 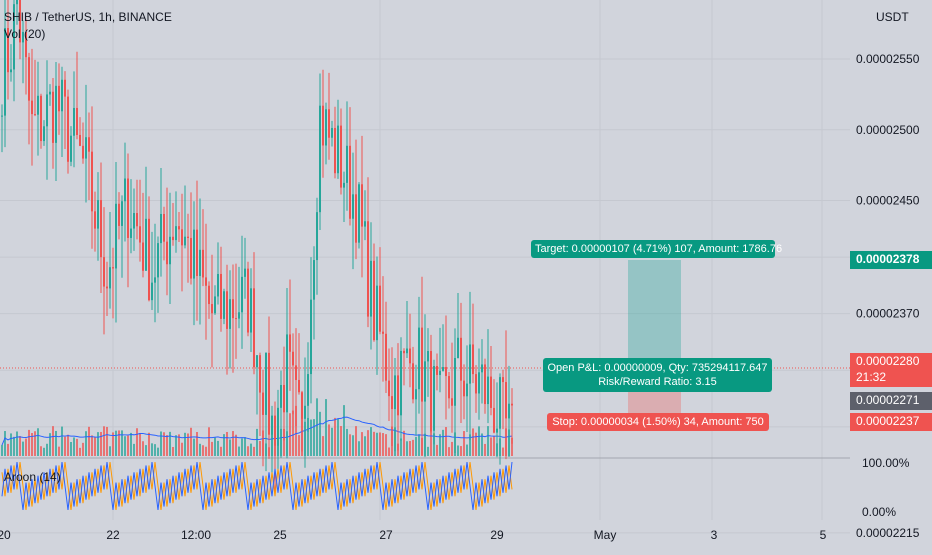 What do you see at coordinates (888, 59) in the screenshot?
I see `price-tick-label: 0.00002550` at bounding box center [888, 59].